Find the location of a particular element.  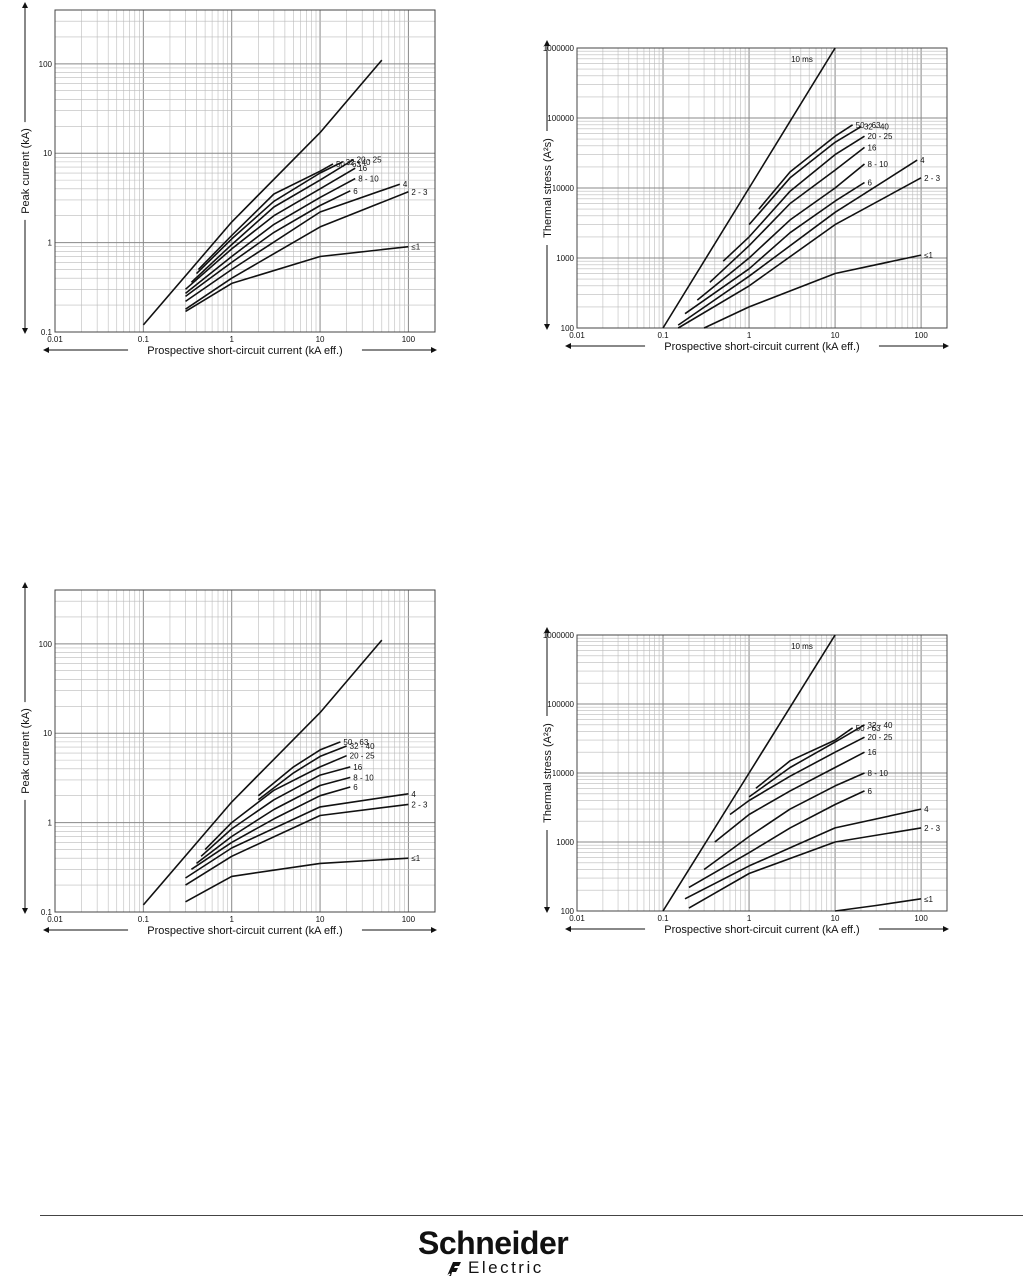

x-tick-label: 100 is located at coordinates (409, 339).